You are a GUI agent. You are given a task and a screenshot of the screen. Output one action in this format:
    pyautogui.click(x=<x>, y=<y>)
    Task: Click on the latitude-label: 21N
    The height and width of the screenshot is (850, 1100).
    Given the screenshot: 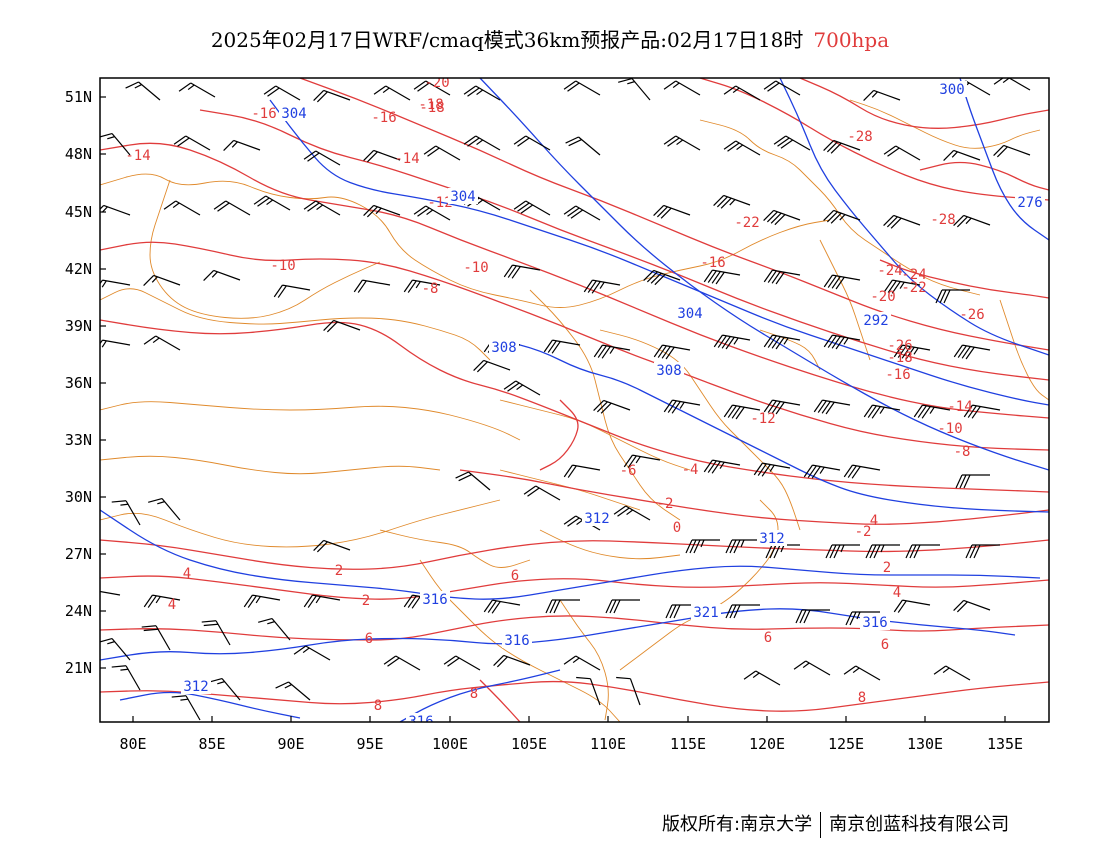 What is the action you would take?
    pyautogui.click(x=78, y=668)
    